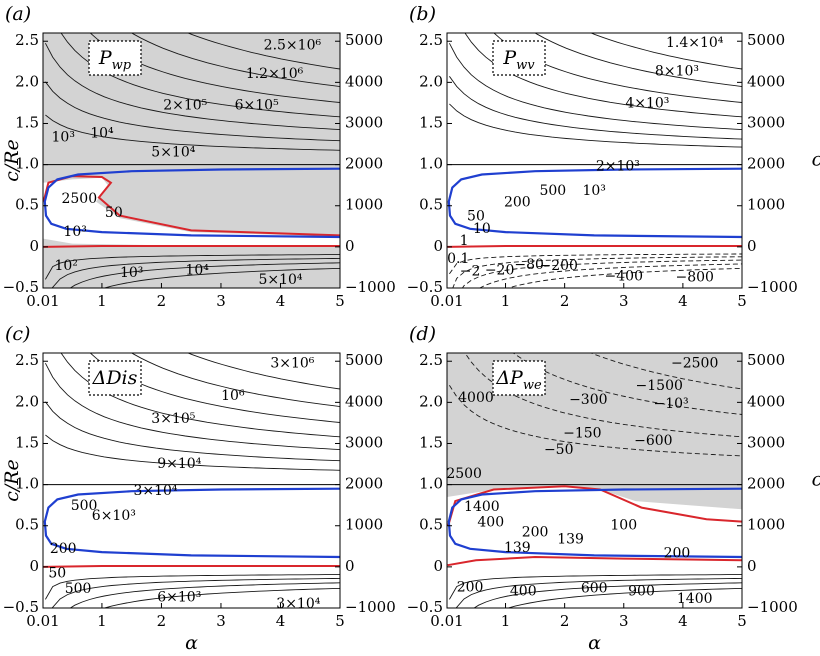  What do you see at coordinates (653, 441) in the screenshot?
I see `contour-label: −600` at bounding box center [653, 441].